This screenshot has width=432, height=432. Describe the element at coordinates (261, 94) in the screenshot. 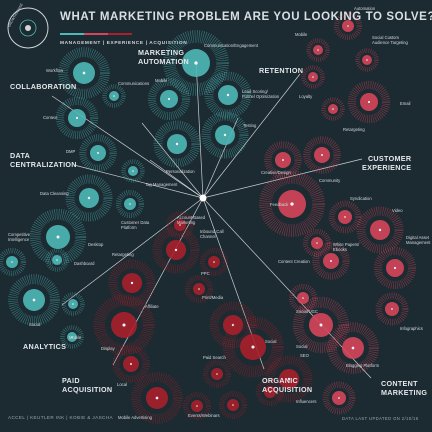

I see `label-lead-scoring: Lead Scoring/ Funnel Optimization` at that location.